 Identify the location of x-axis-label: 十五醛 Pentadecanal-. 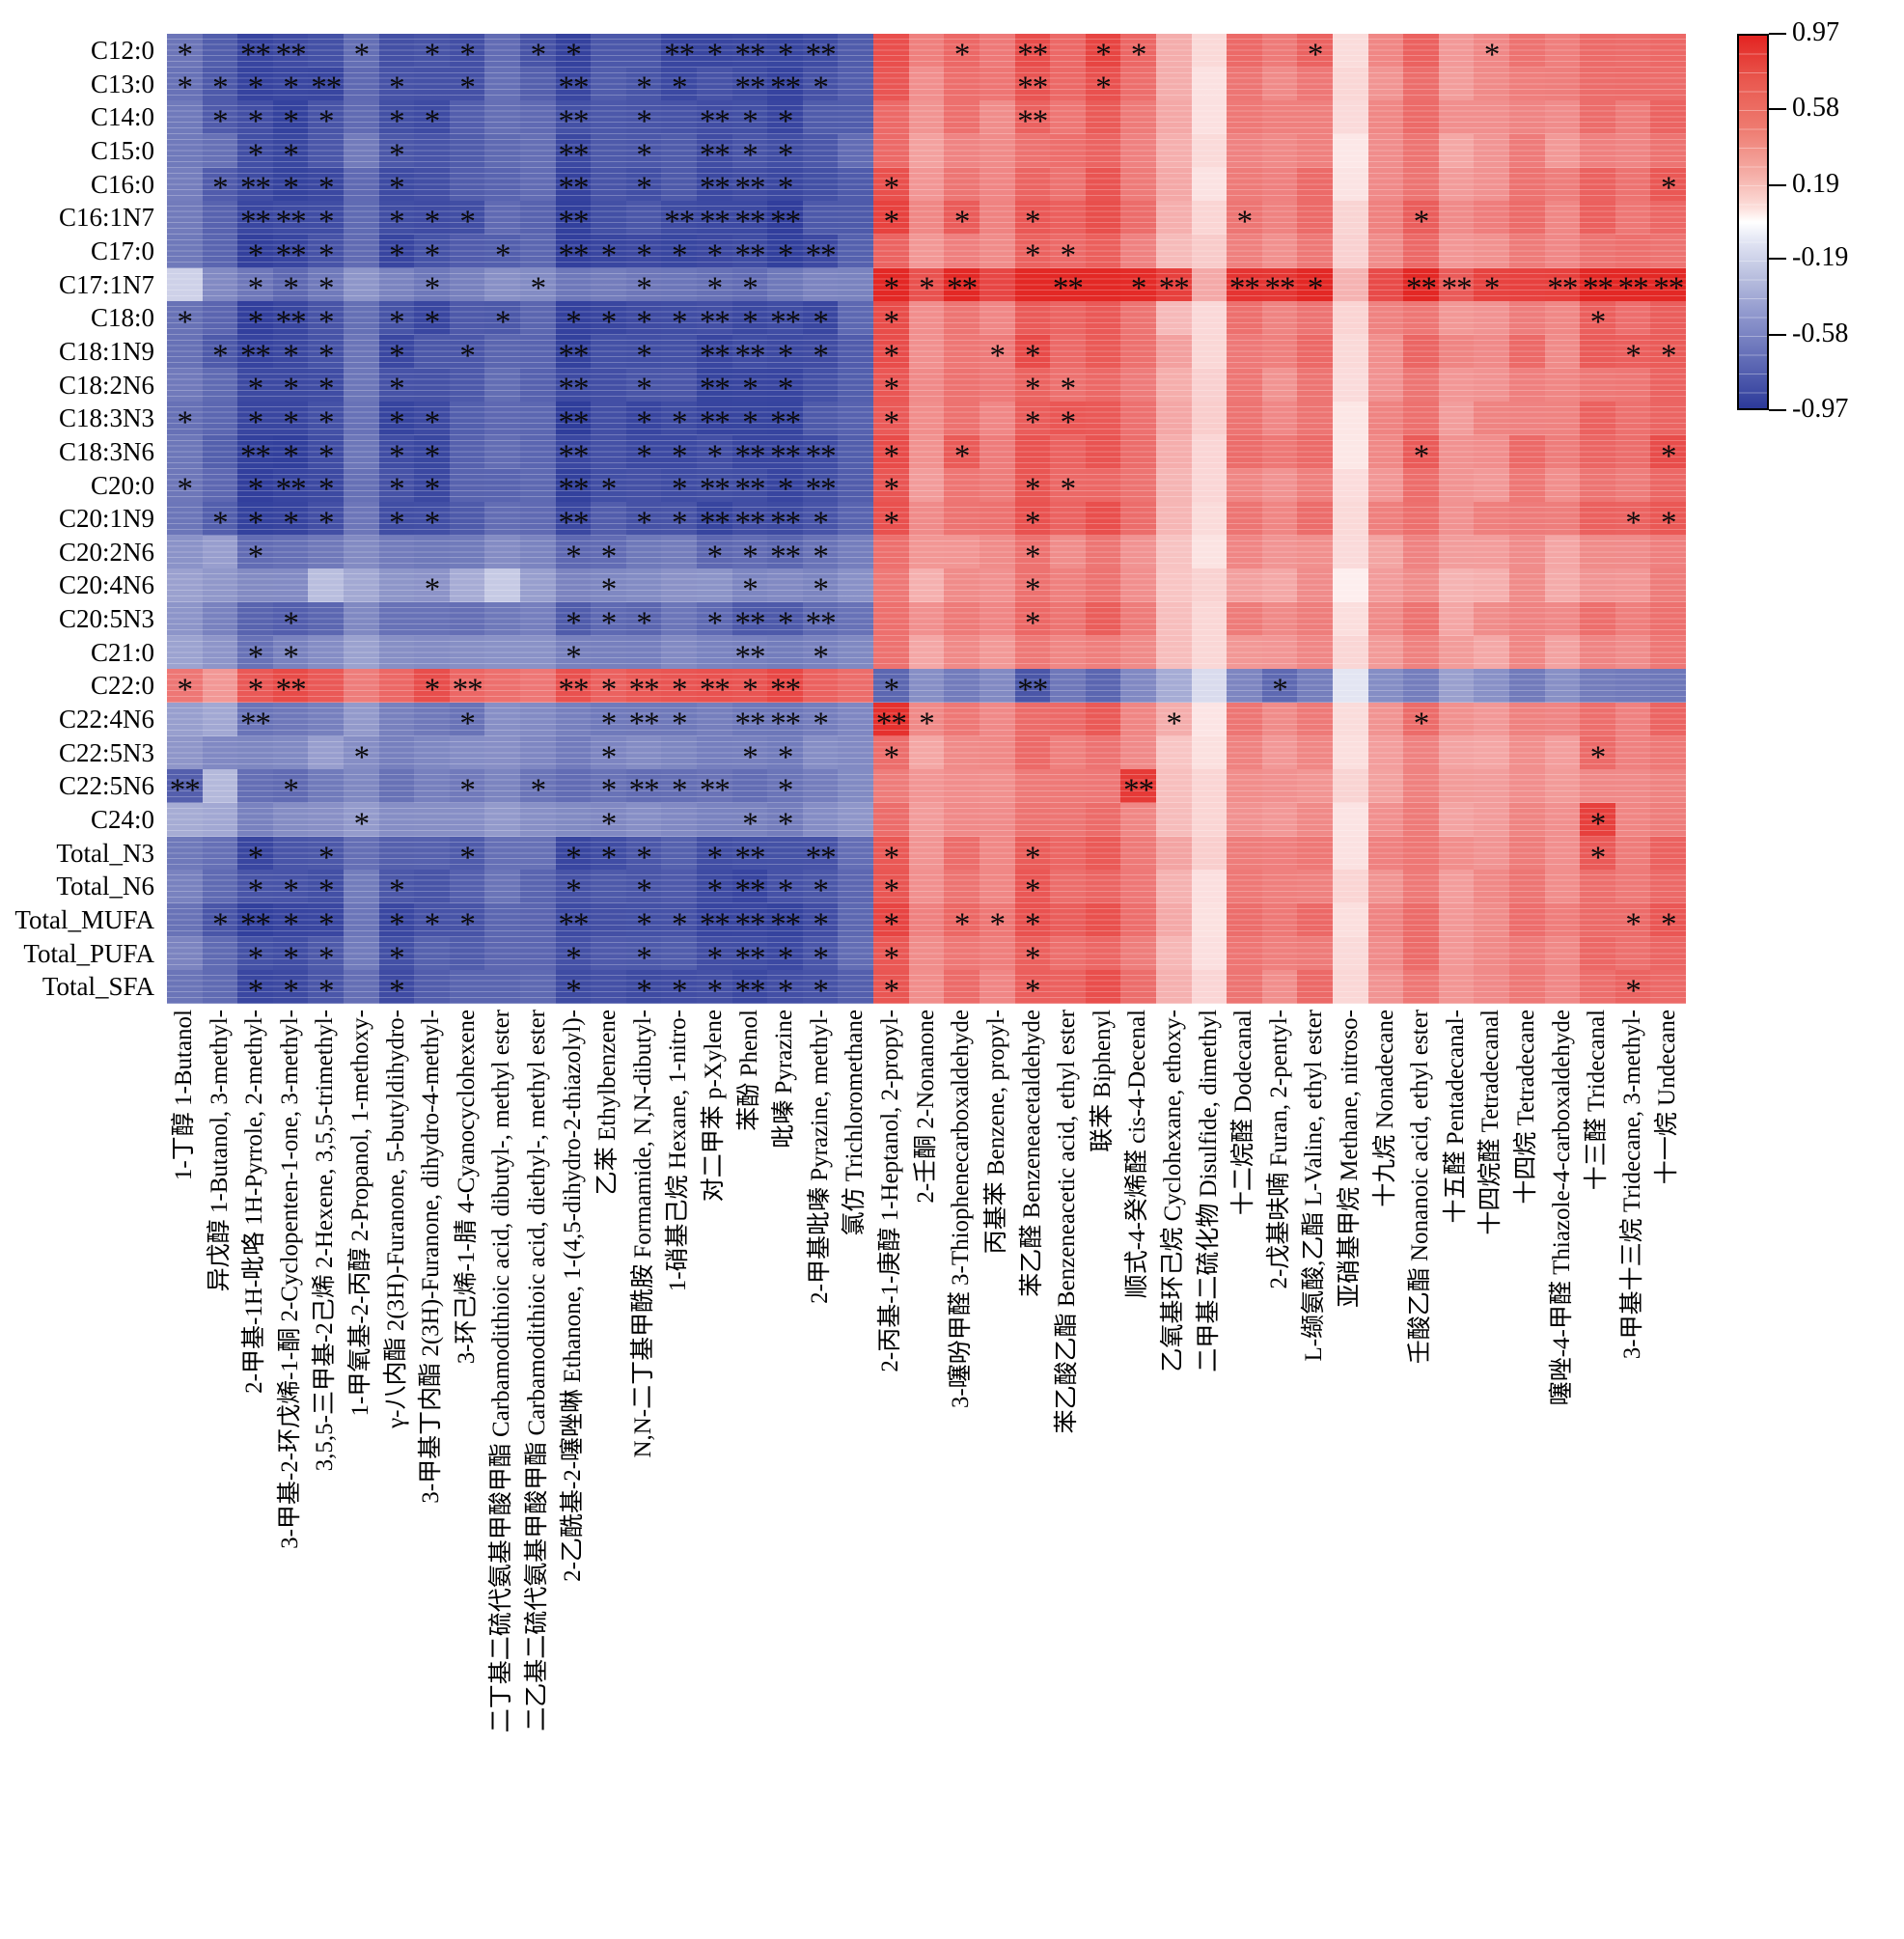
(1456, 1117).